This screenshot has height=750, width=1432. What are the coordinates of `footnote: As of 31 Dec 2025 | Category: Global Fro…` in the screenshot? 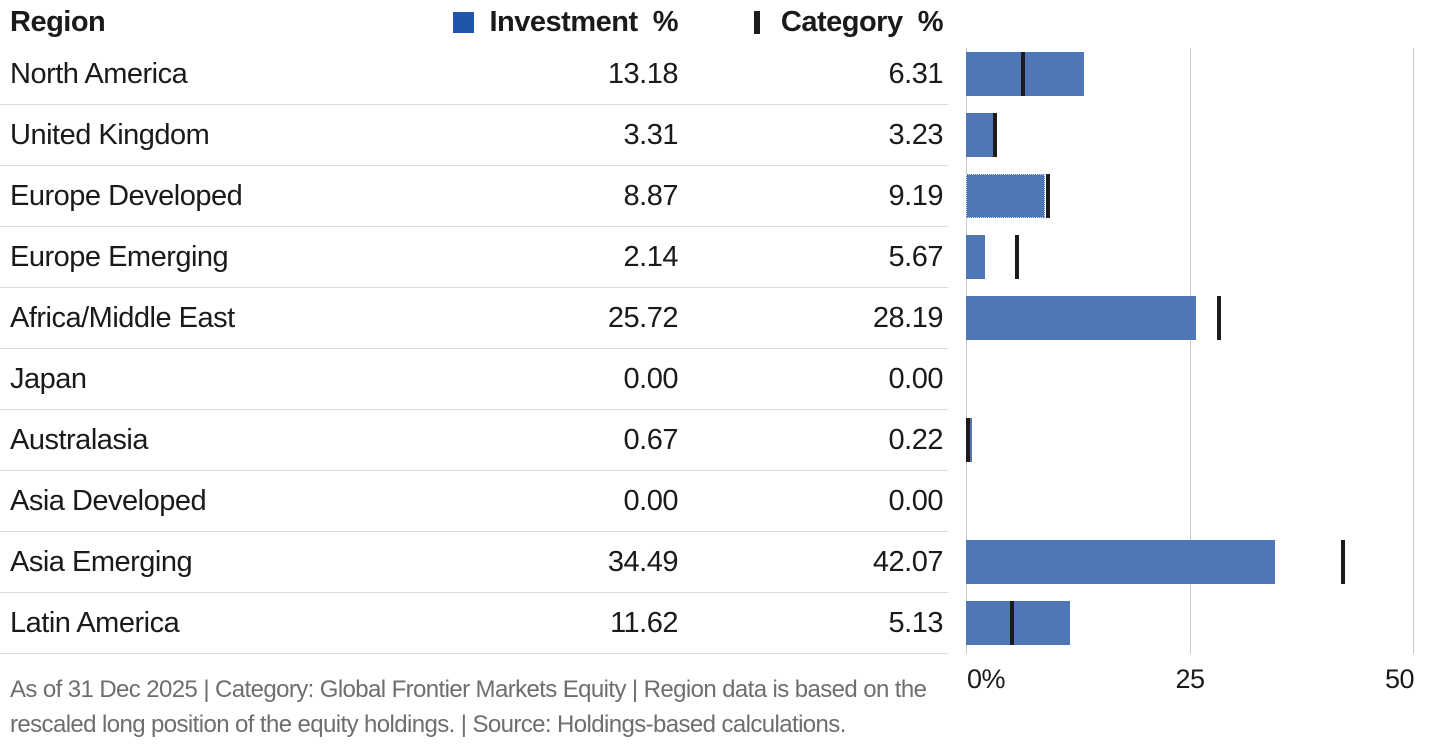 It's located at (474, 707).